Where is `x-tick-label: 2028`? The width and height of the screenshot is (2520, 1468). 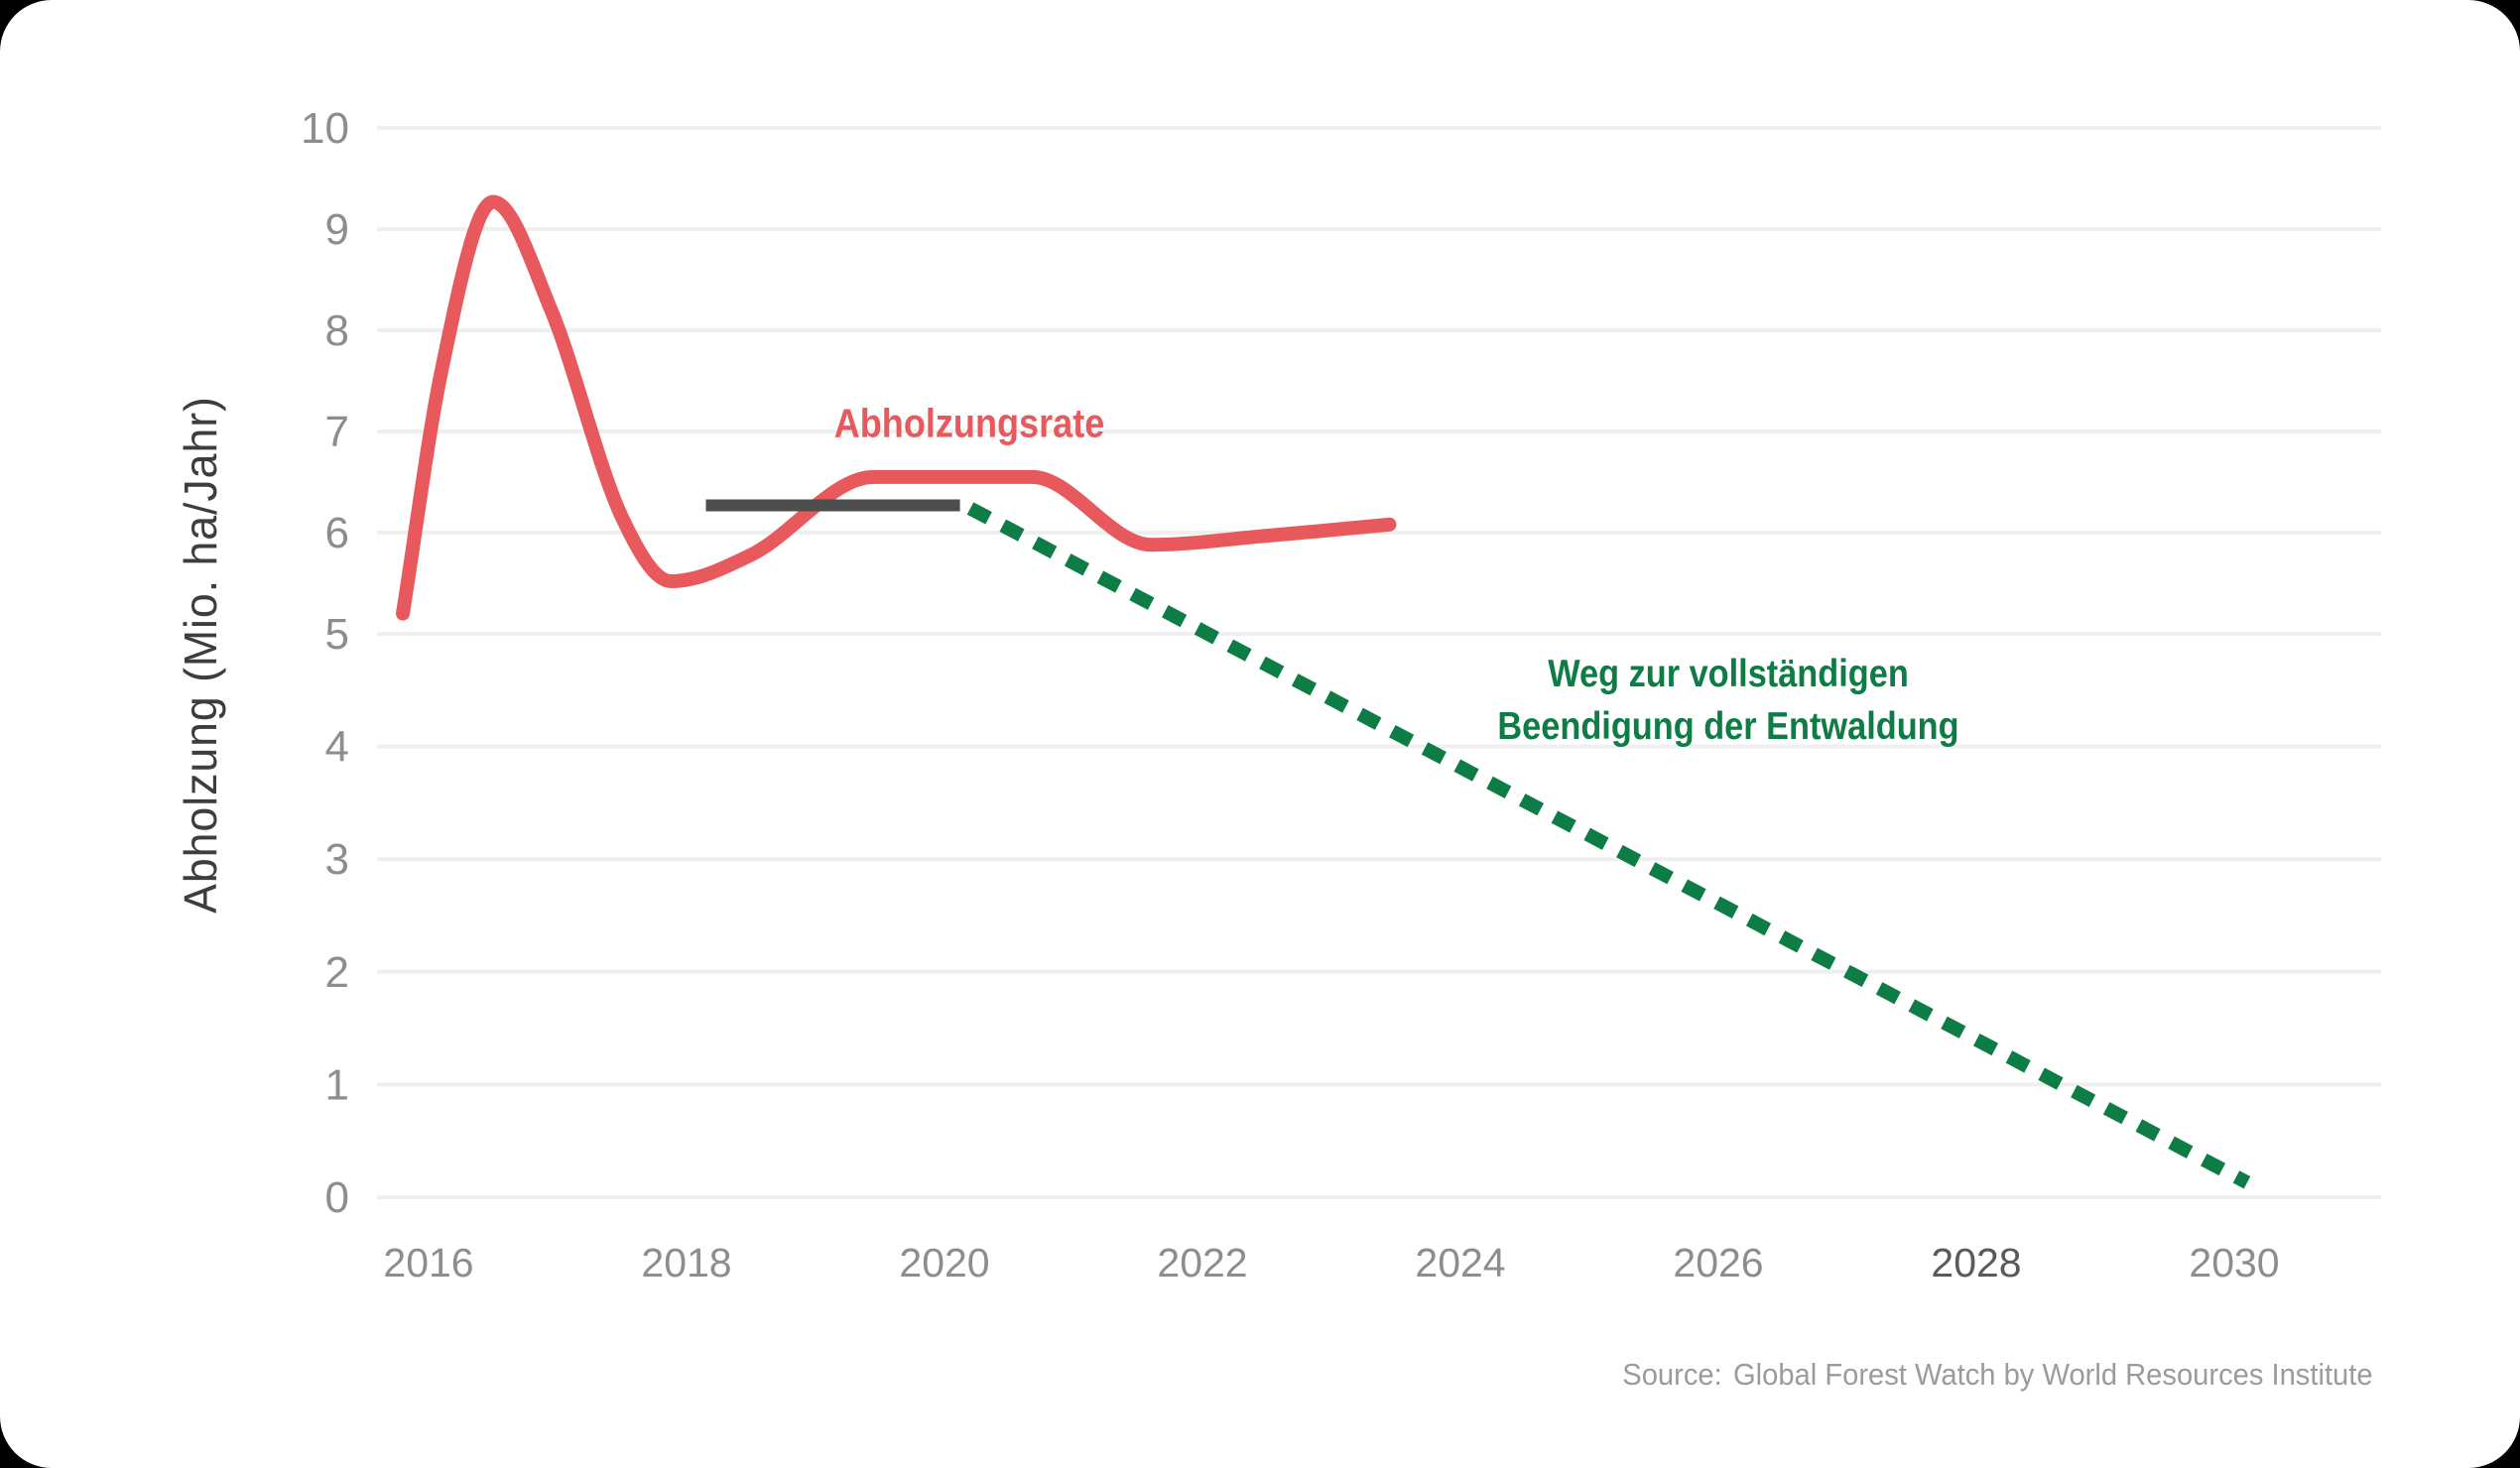
x-tick-label: 2028 is located at coordinates (1976, 1262).